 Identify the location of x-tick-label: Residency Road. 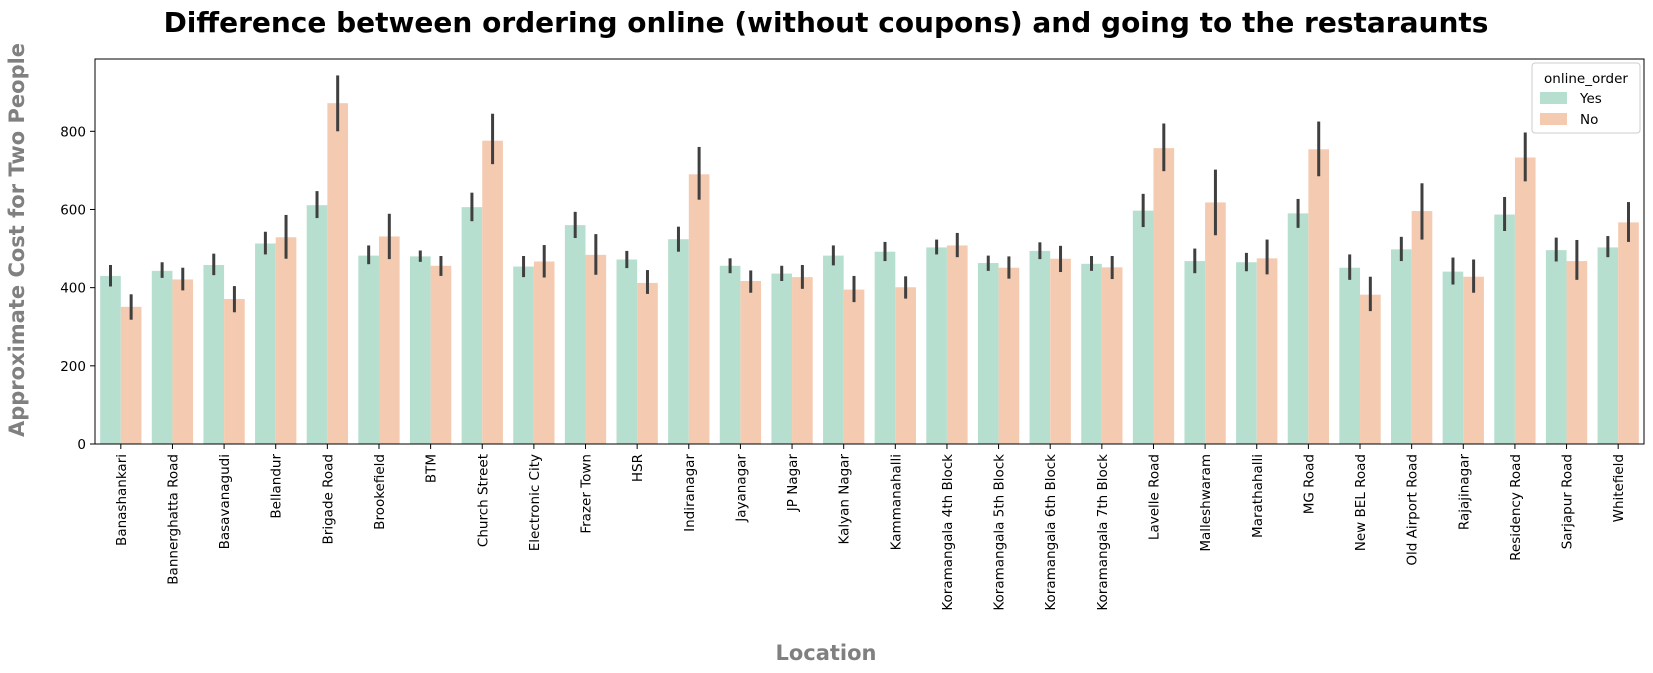
(1516, 507).